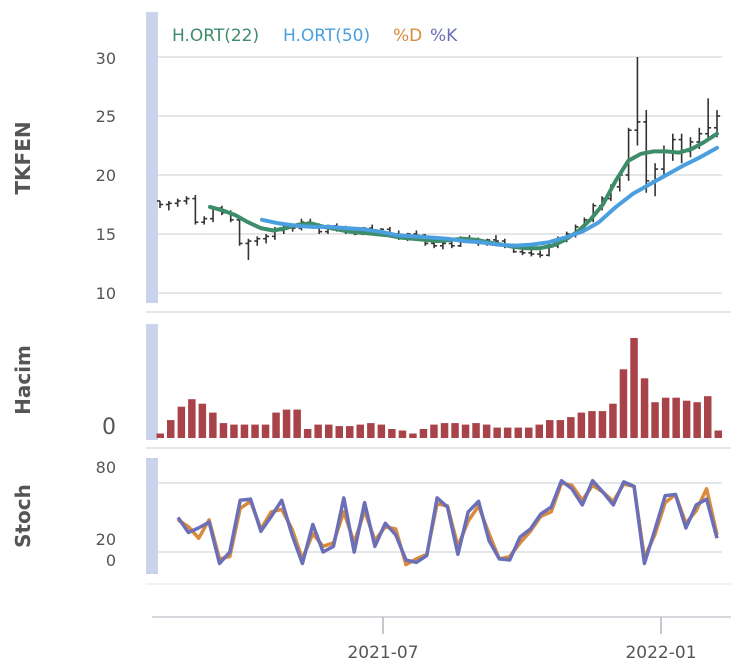 Image resolution: width=731 pixels, height=669 pixels. Describe the element at coordinates (111, 560) in the screenshot. I see `stoch-tick-label: 0` at that location.